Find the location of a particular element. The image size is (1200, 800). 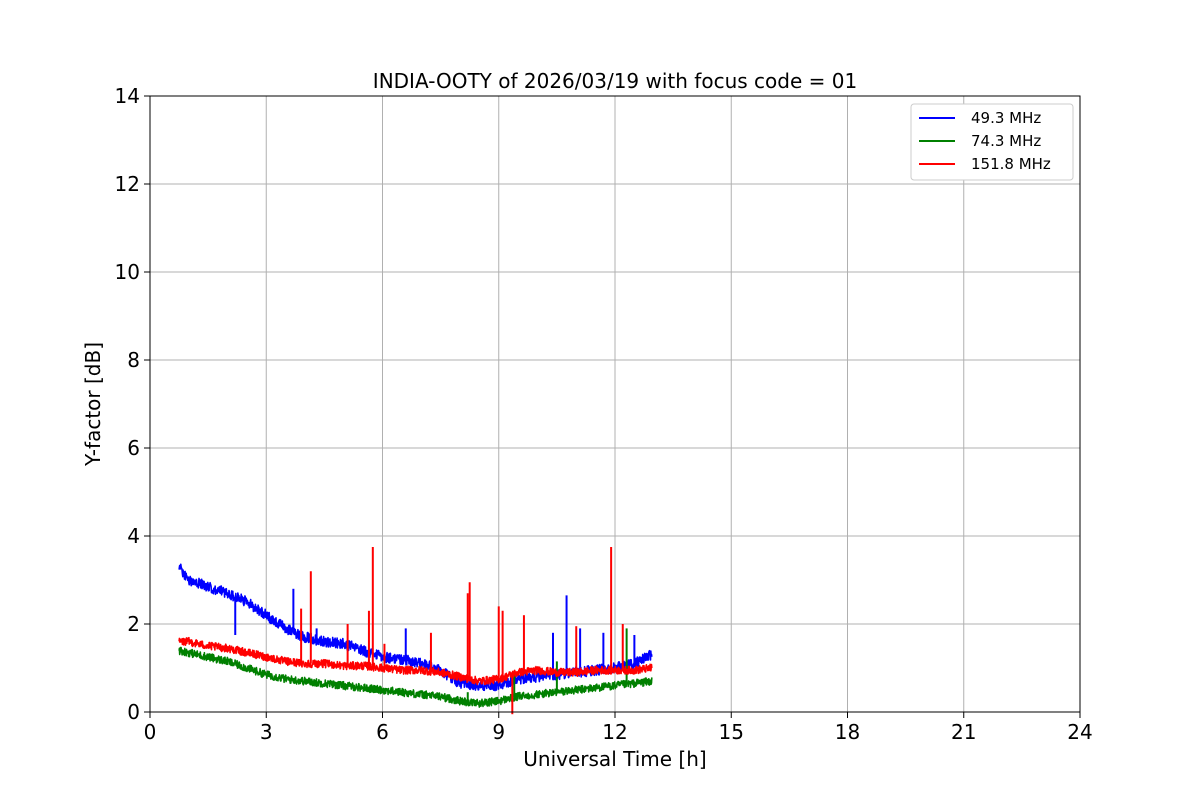

legend-label: 49.3 MHz is located at coordinates (1006, 118).